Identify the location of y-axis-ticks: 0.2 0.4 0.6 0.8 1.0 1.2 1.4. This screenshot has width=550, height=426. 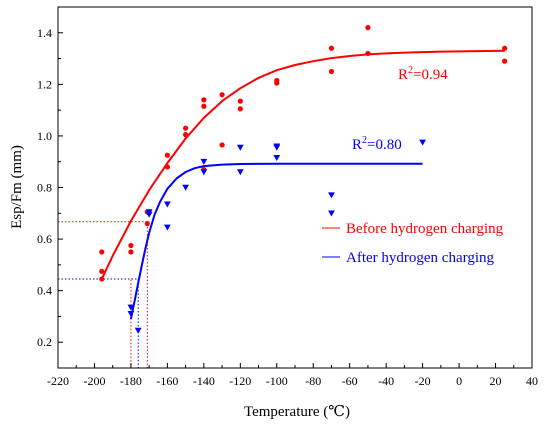
(50, 197).